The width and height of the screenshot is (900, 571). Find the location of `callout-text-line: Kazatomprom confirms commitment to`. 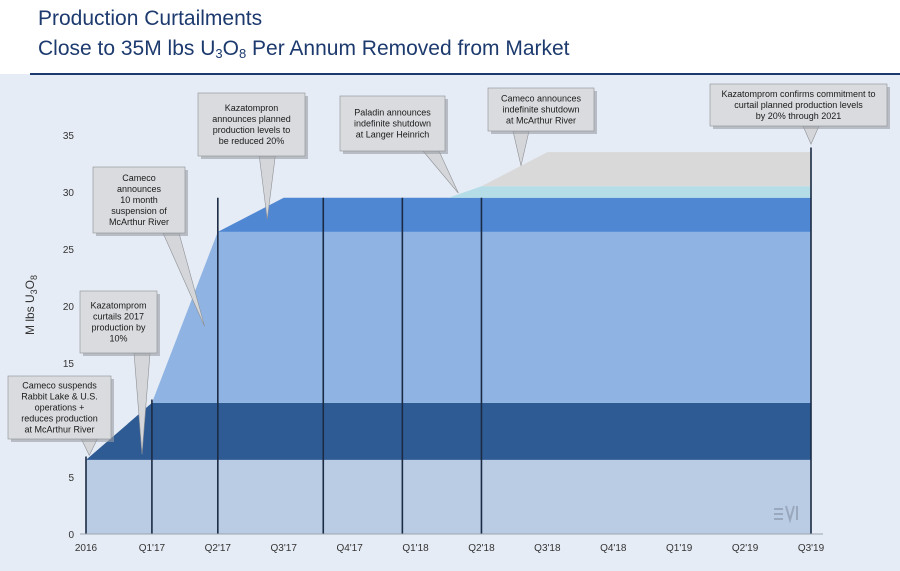

callout-text-line: Kazatomprom confirms commitment to is located at coordinates (798, 94).